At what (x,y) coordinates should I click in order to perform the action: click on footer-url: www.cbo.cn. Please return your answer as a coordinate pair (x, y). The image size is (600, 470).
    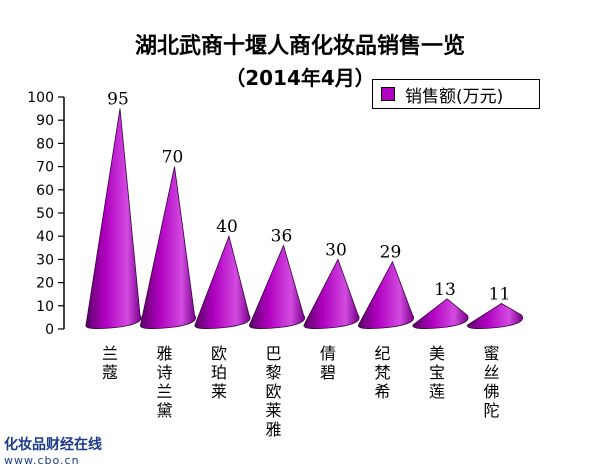
    Looking at the image, I should click on (42, 460).